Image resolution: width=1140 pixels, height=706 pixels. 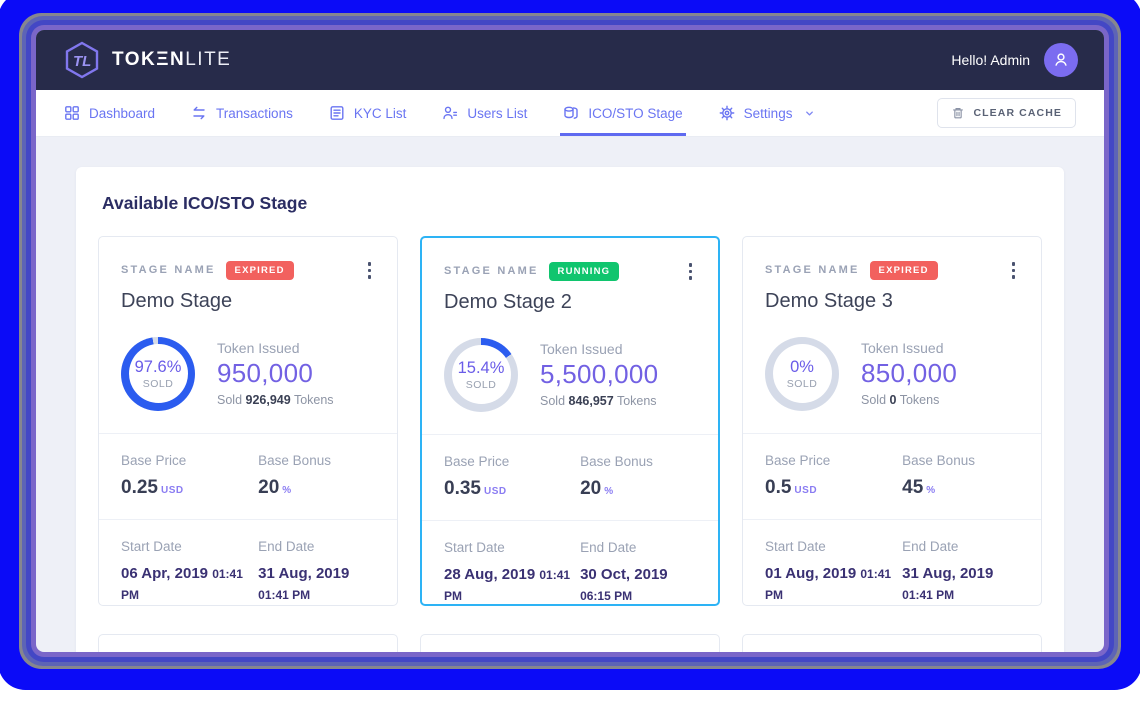 I want to click on tab-label: Transactions, so click(x=254, y=113).